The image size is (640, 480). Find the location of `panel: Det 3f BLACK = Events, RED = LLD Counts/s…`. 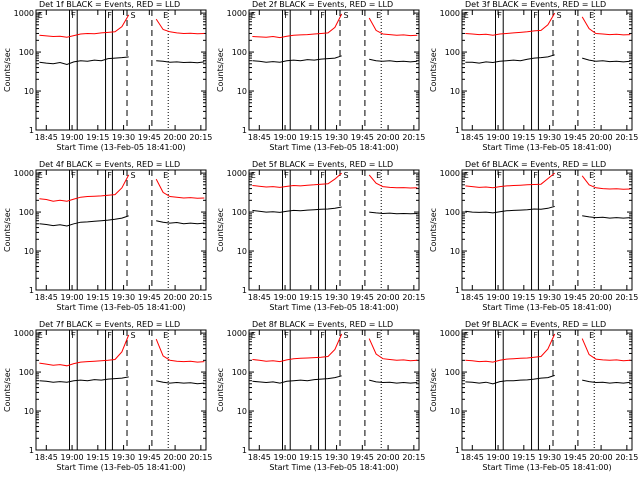

panel: Det 3f BLACK = Events, RED = LLD Counts/s… is located at coordinates (533, 76).